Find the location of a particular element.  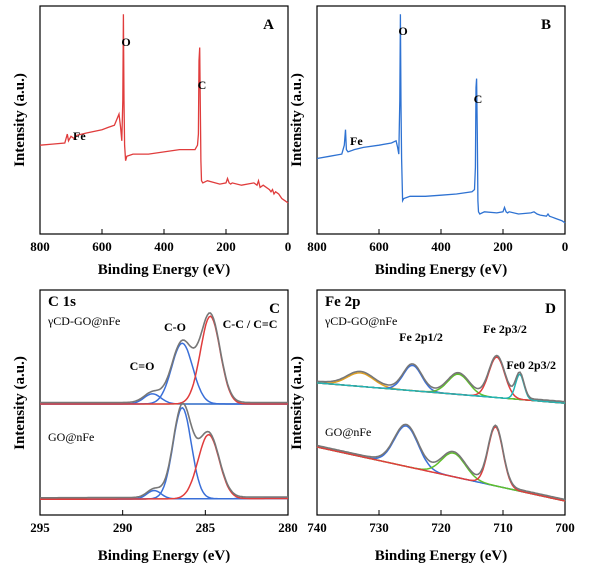

panel-b-x-axis-label: Binding Energy (eV) is located at coordinates (441, 270).